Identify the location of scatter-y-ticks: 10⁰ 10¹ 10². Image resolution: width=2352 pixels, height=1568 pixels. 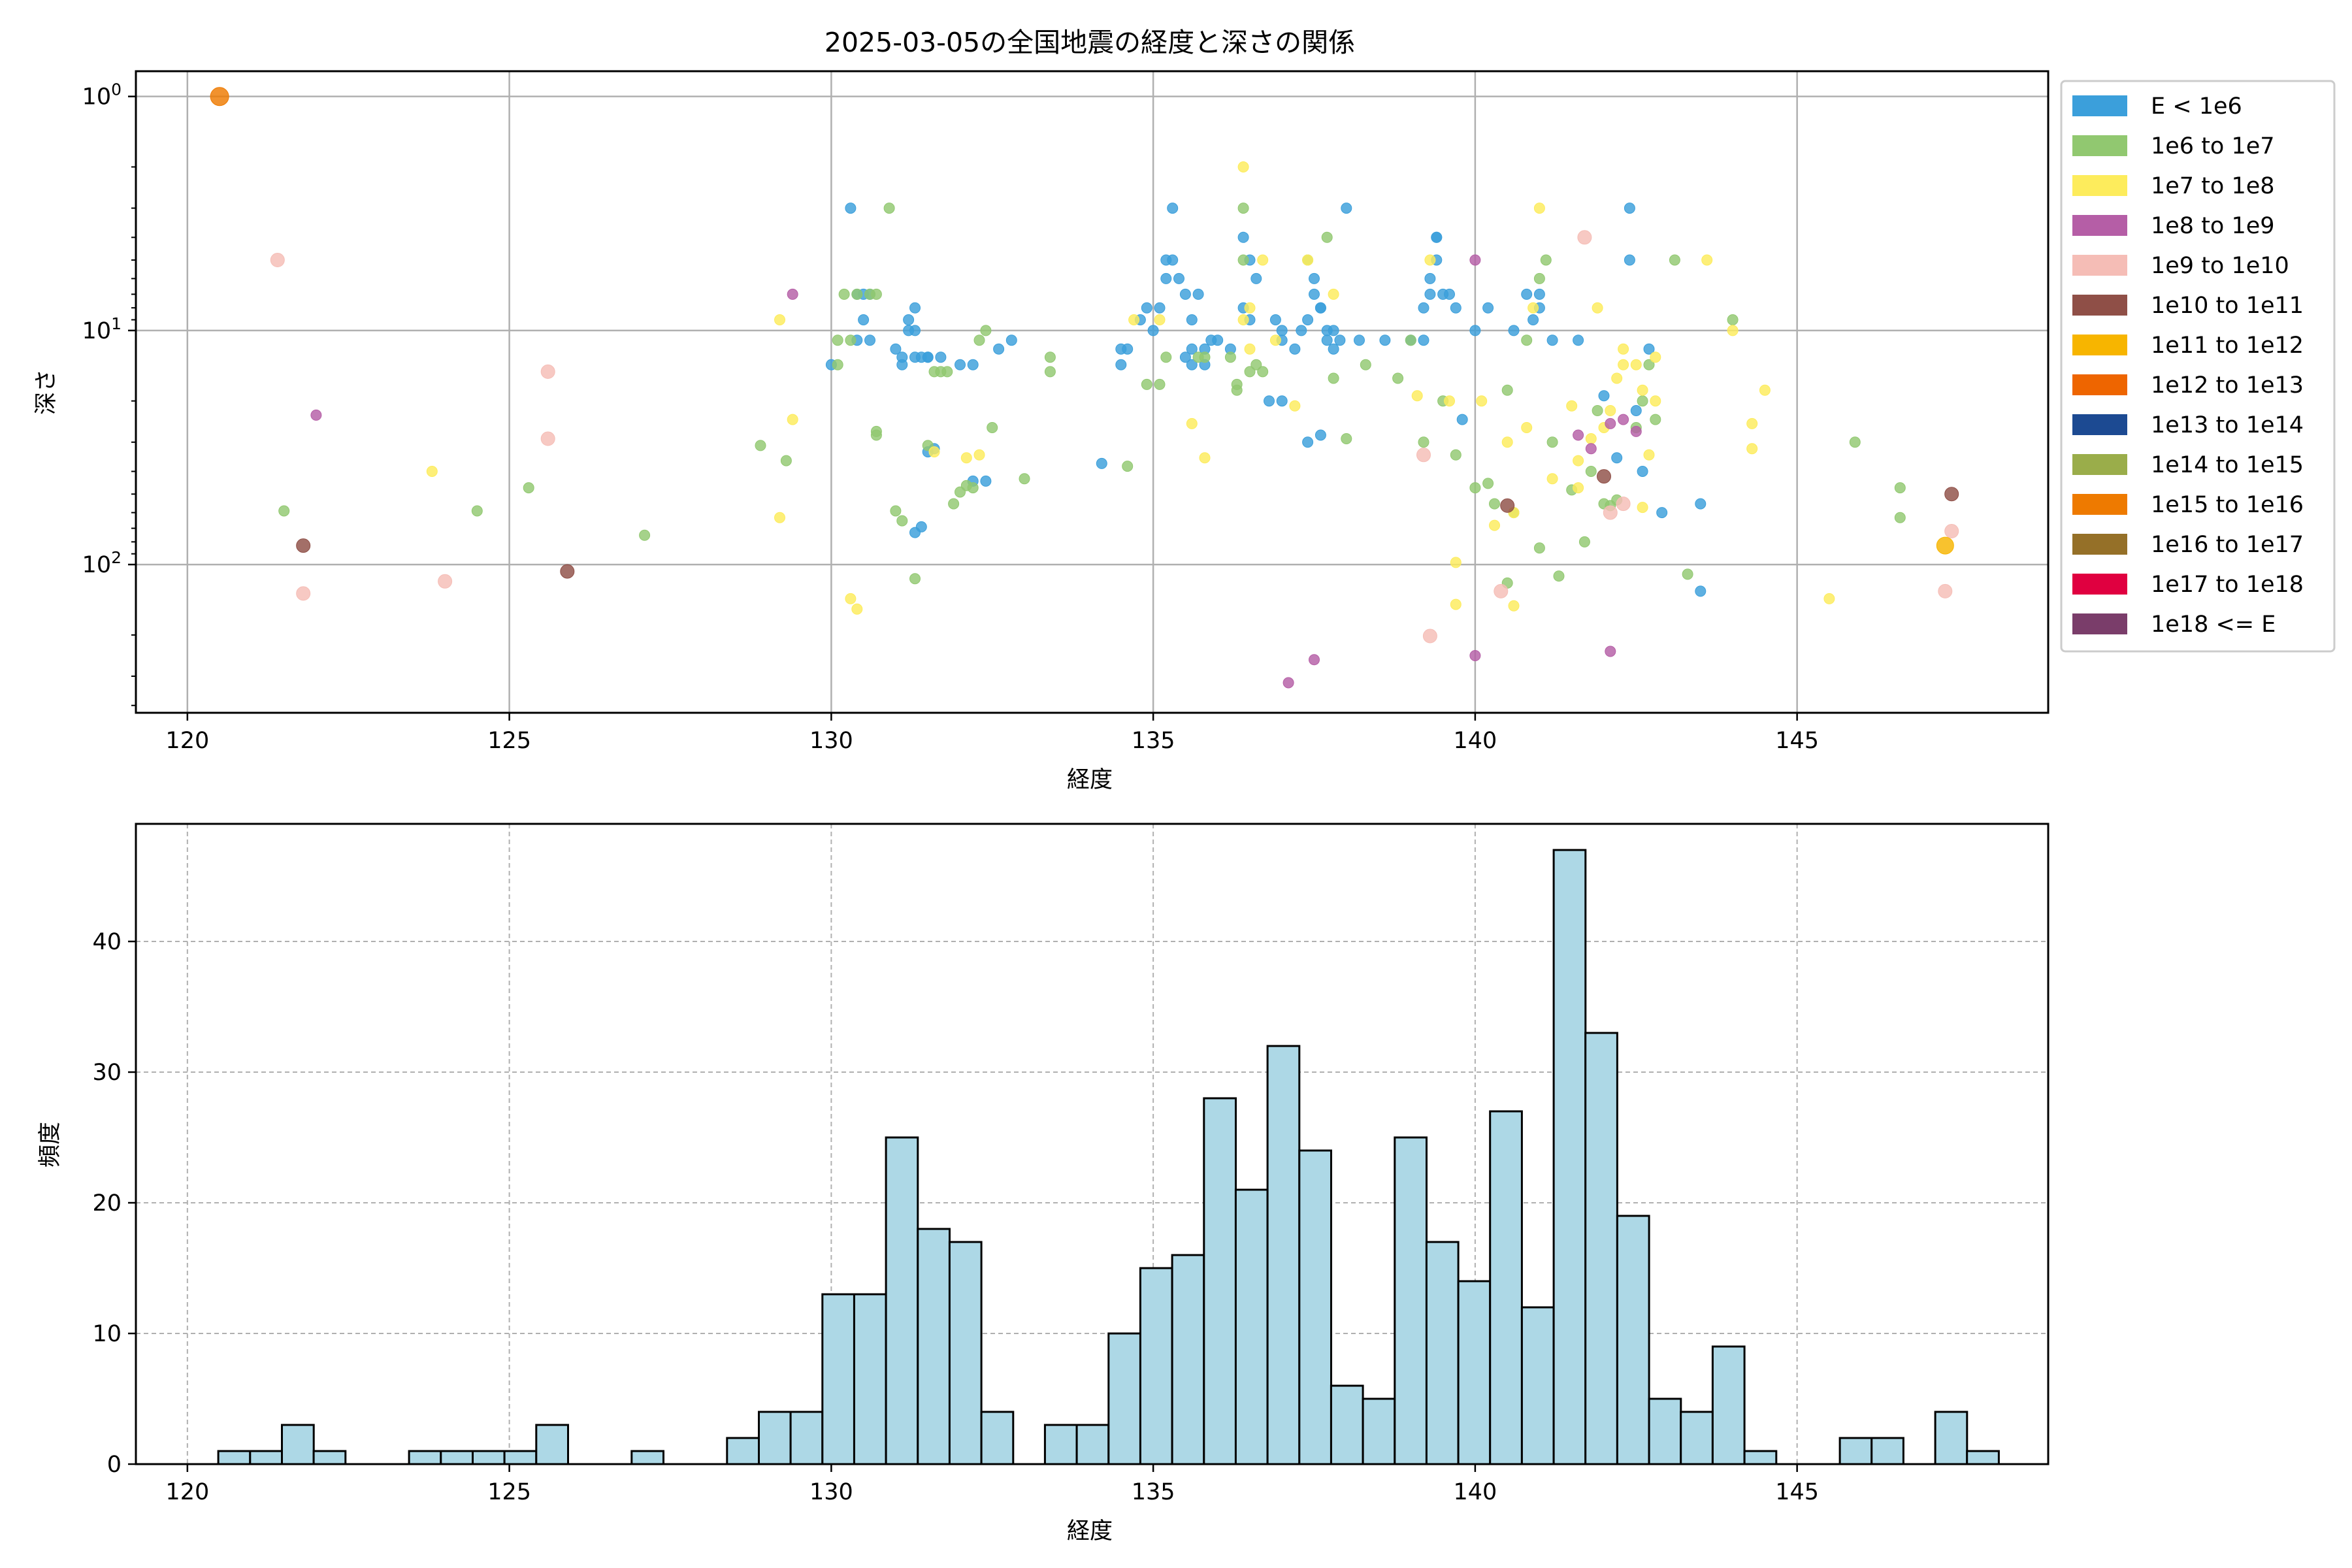
(109, 393).